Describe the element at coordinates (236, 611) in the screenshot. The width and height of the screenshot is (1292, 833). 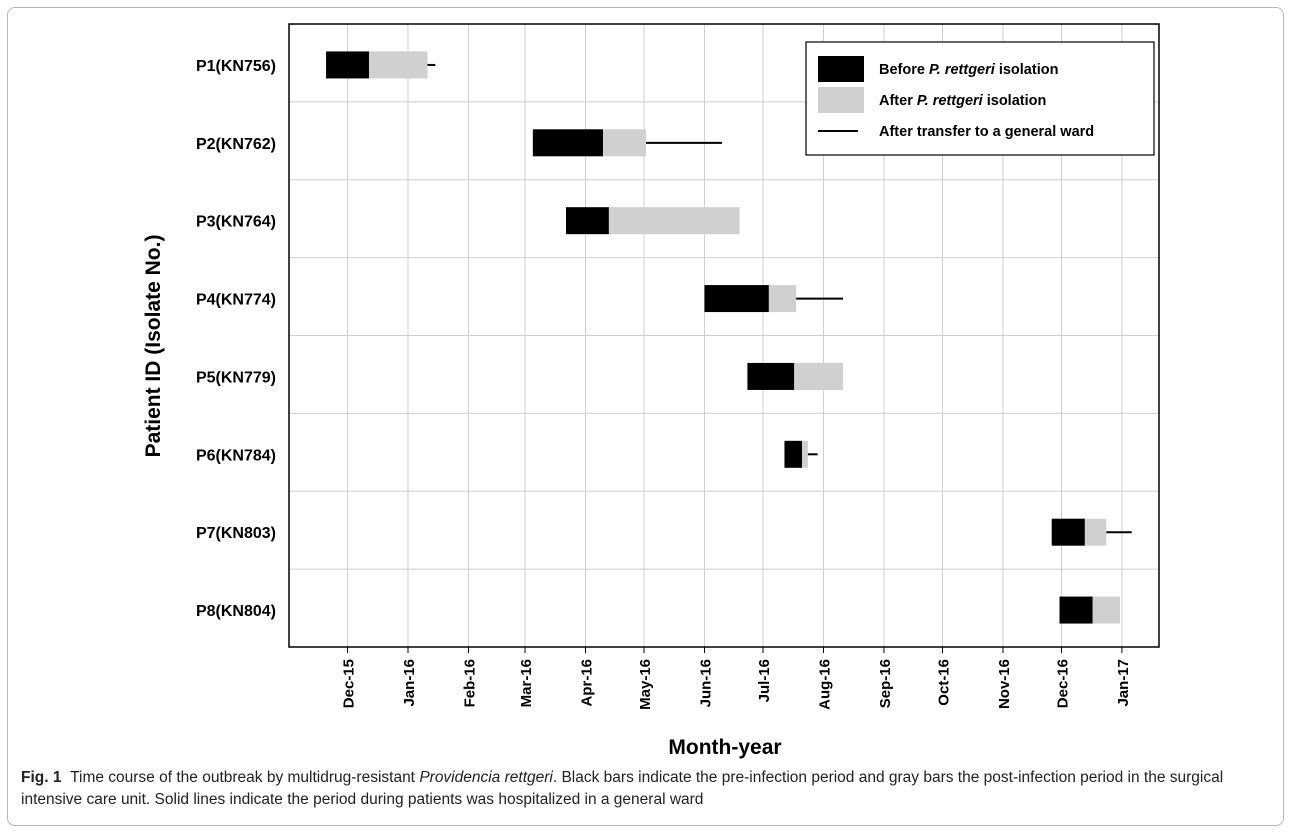
I see `patient-label: P8(KN804)` at that location.